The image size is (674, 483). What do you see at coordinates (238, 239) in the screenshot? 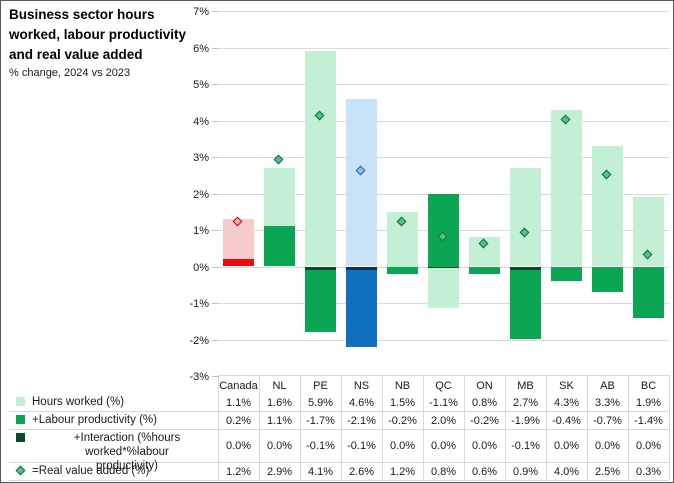
I see `bar-canada-hours` at bounding box center [238, 239].